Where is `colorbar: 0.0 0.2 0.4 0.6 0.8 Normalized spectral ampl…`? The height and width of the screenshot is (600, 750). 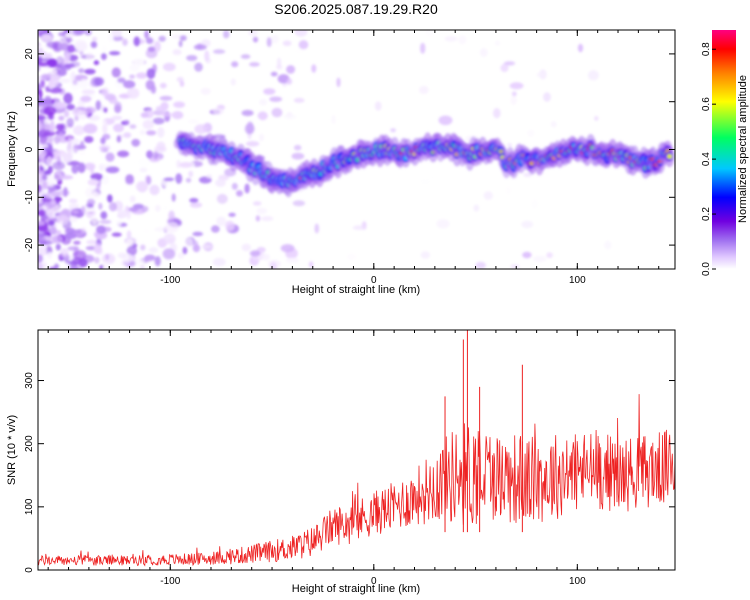
colorbar: 0.0 0.2 0.4 0.6 0.8 Normalized spectral ampl… is located at coordinates (725, 153).